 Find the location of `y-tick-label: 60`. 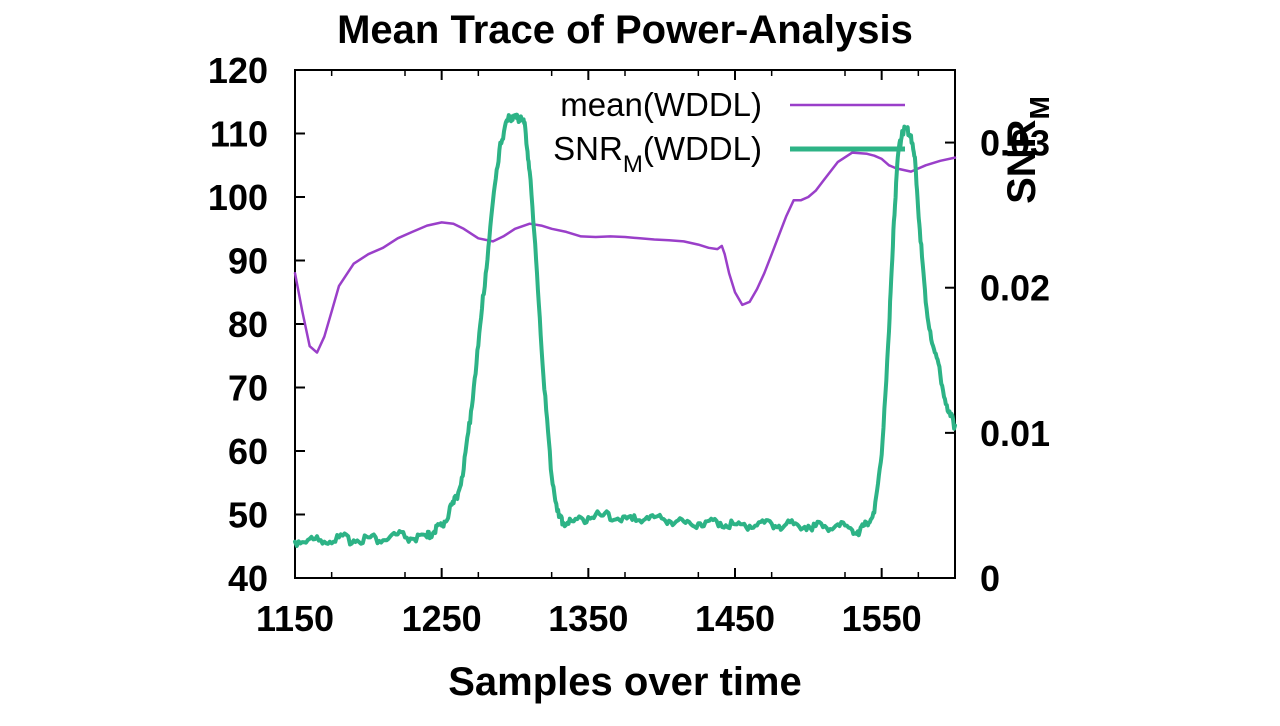

y-tick-label: 60 is located at coordinates (248, 451).